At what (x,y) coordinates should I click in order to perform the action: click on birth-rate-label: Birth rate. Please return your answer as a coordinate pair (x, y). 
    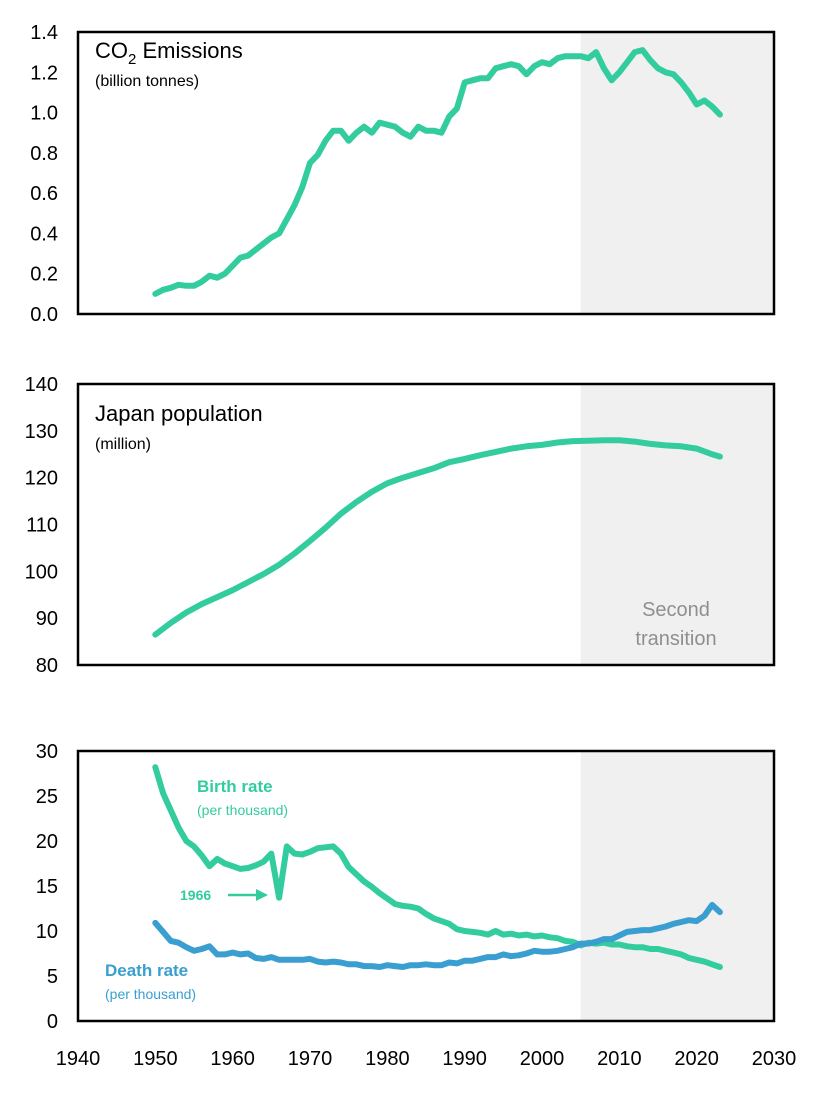
    Looking at the image, I should click on (235, 786).